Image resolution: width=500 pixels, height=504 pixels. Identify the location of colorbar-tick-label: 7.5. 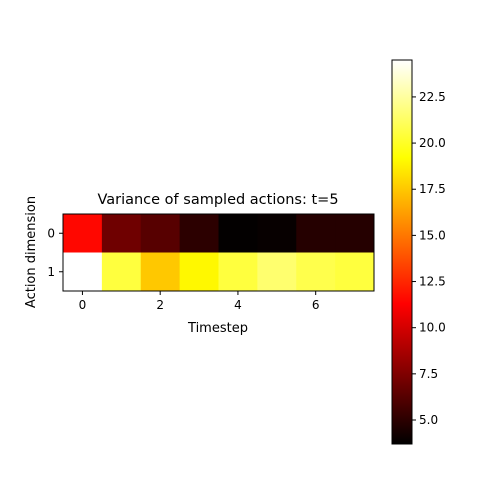
(428, 374).